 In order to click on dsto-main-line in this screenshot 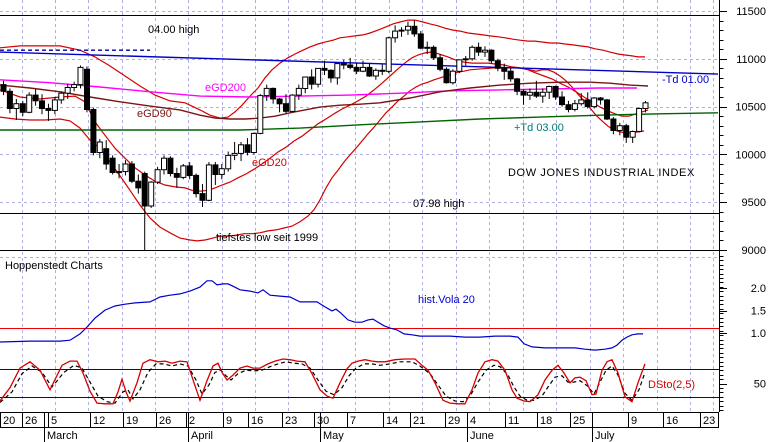, I will do `click(323, 381)`.